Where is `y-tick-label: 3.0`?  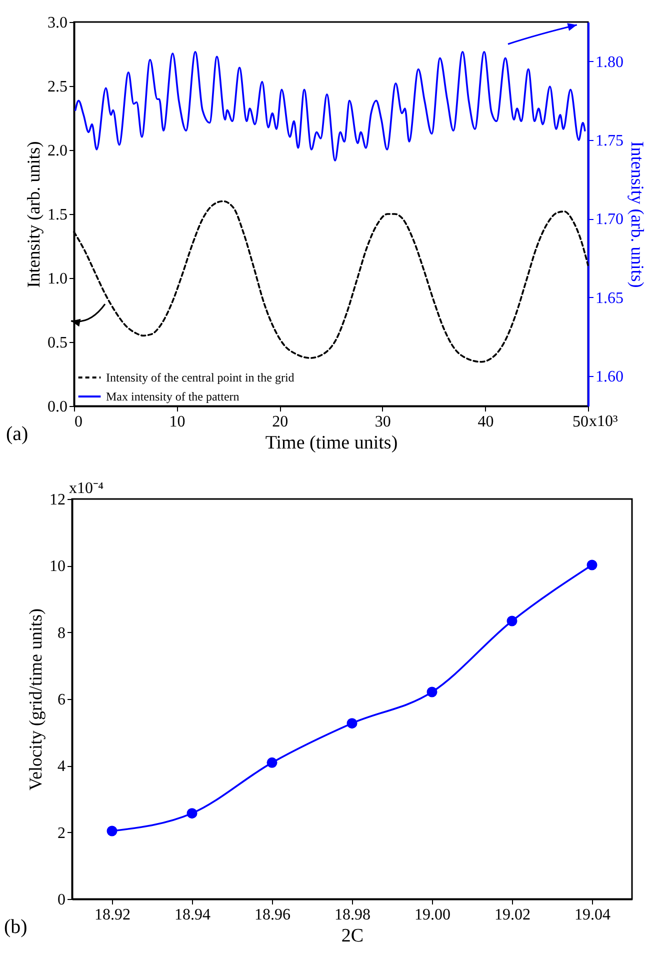
y-tick-label: 3.0 is located at coordinates (58, 23).